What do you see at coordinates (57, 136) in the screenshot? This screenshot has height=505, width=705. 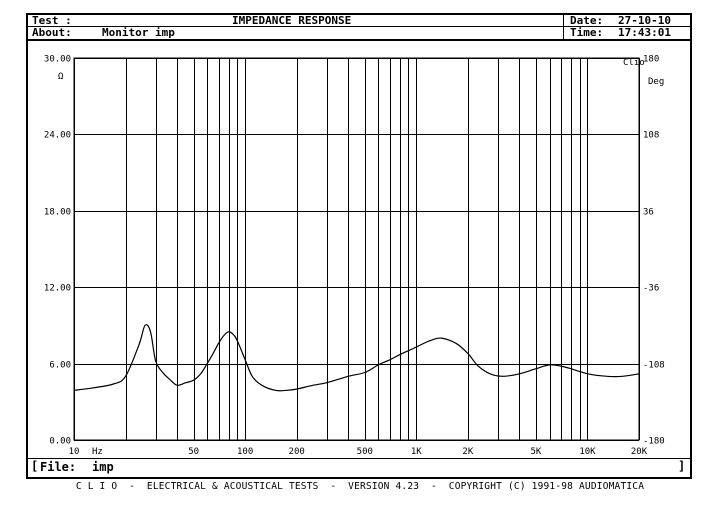 I see `y-tick-label: 24.00` at bounding box center [57, 136].